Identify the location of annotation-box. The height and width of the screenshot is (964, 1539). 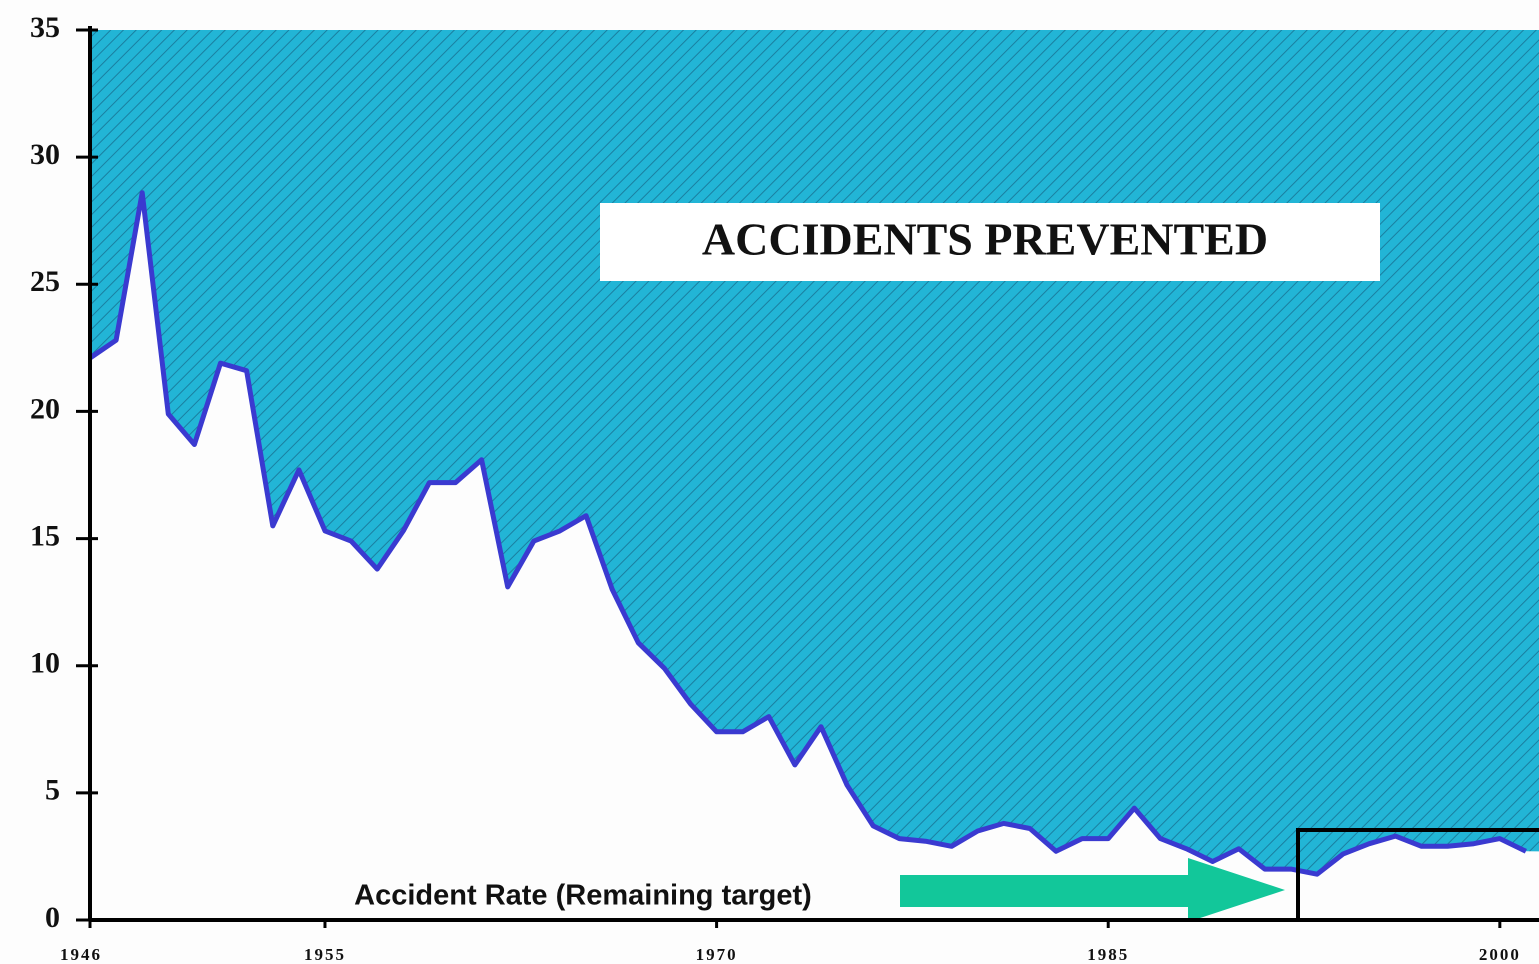
(990, 242).